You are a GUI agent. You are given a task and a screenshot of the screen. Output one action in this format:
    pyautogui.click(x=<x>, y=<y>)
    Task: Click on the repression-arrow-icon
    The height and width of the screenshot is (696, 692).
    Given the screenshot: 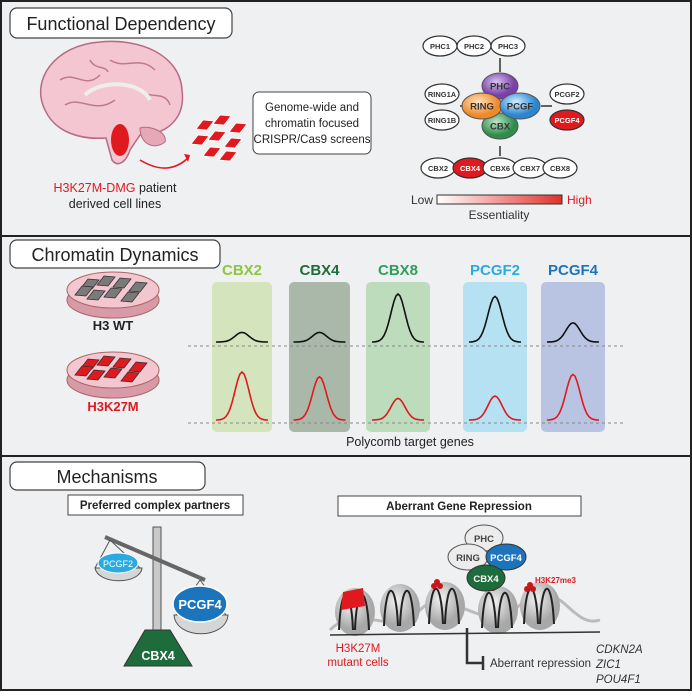 What is the action you would take?
    pyautogui.click(x=473, y=646)
    